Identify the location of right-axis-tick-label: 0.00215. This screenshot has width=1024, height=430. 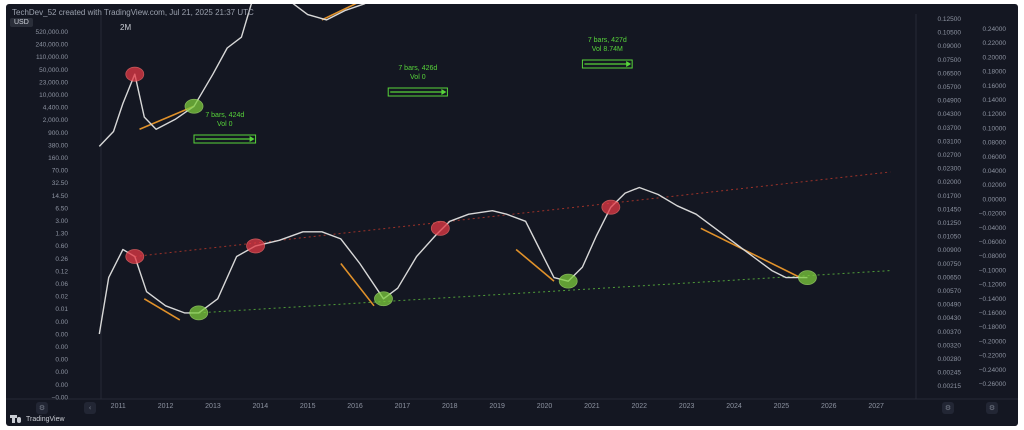
(950, 386).